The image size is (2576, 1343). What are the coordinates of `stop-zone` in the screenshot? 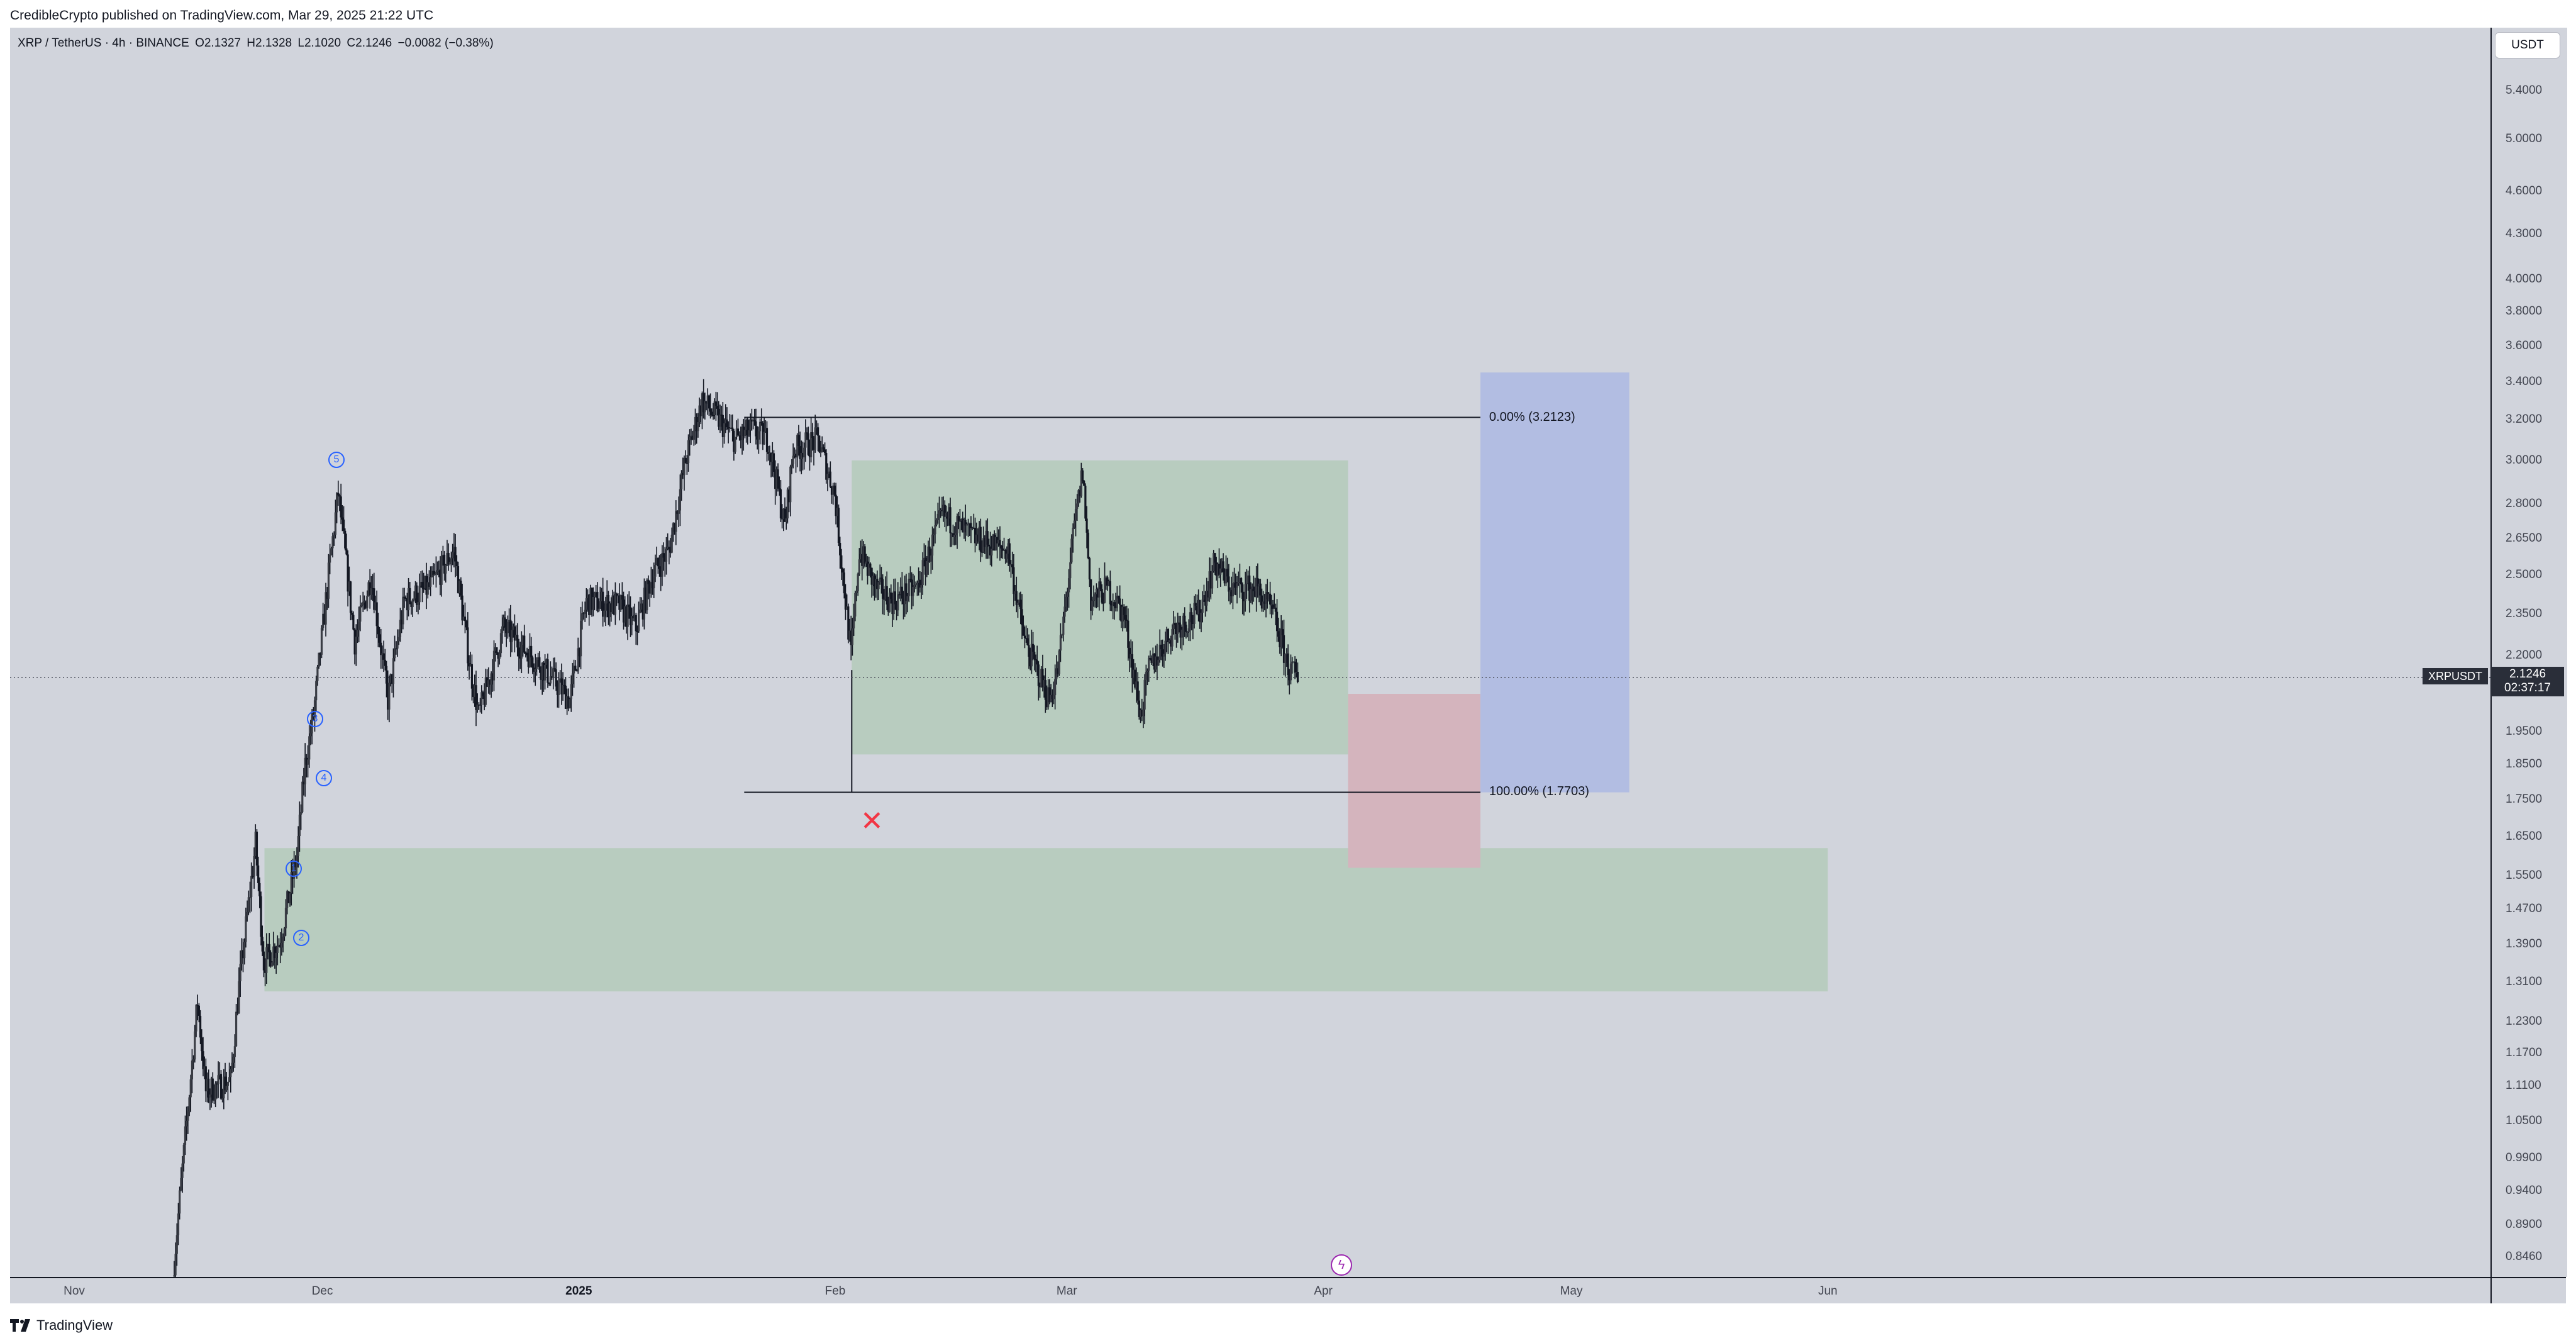 It's located at (1414, 781).